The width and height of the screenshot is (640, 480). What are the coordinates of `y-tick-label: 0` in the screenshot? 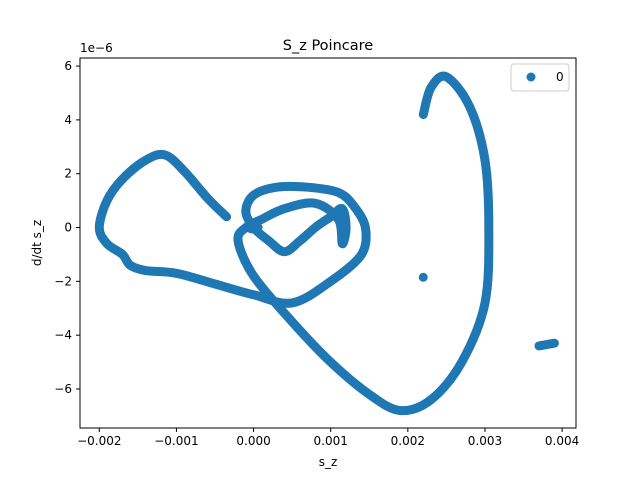 It's located at (68, 228).